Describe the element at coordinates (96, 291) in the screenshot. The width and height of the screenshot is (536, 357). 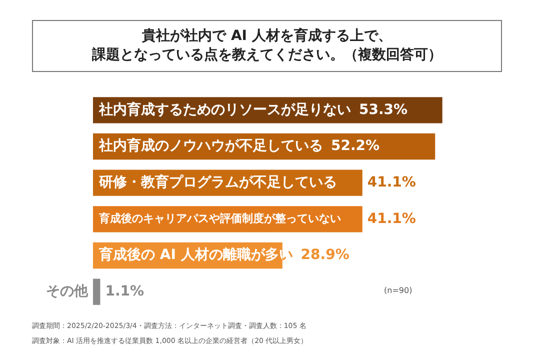
I see `bar` at that location.